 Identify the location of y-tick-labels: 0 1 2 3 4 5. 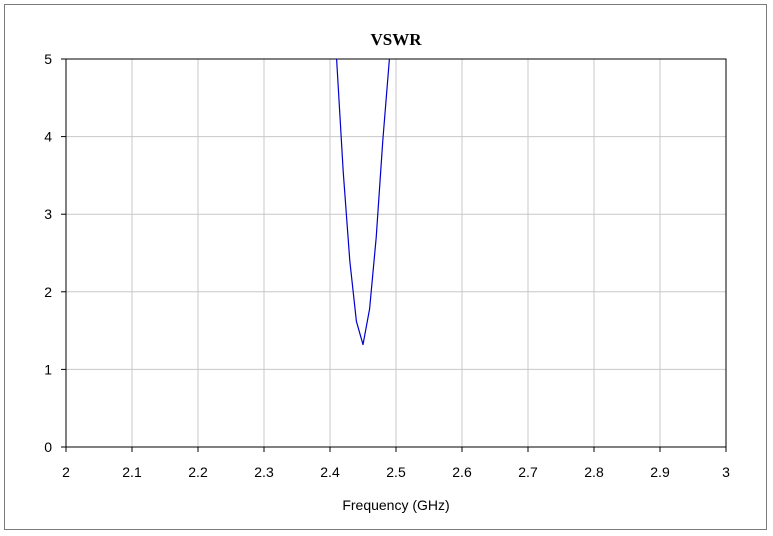
(48, 253).